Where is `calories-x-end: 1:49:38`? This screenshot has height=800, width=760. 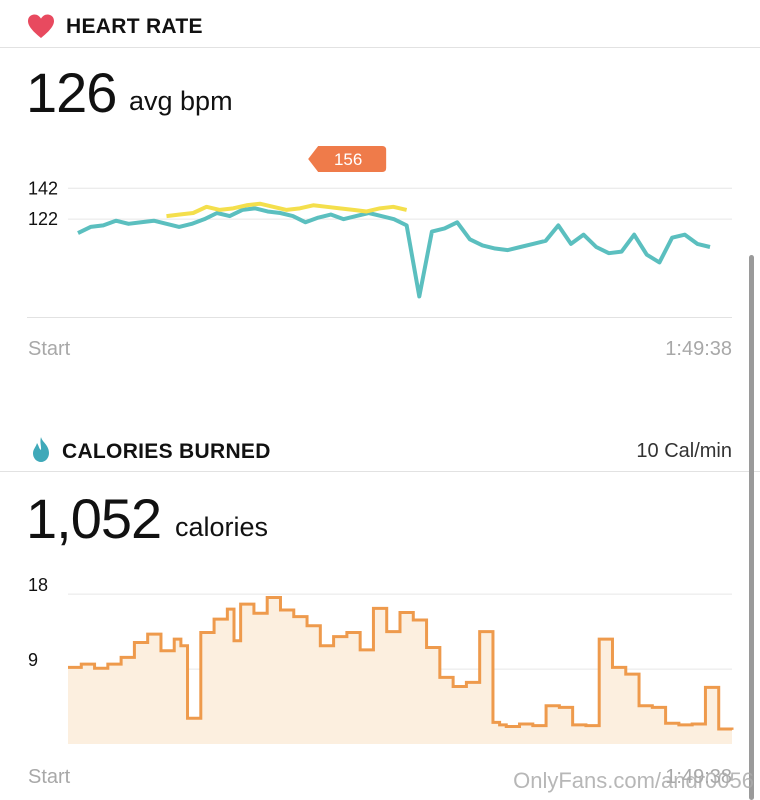 calories-x-end: 1:49:38 is located at coordinates (698, 777).